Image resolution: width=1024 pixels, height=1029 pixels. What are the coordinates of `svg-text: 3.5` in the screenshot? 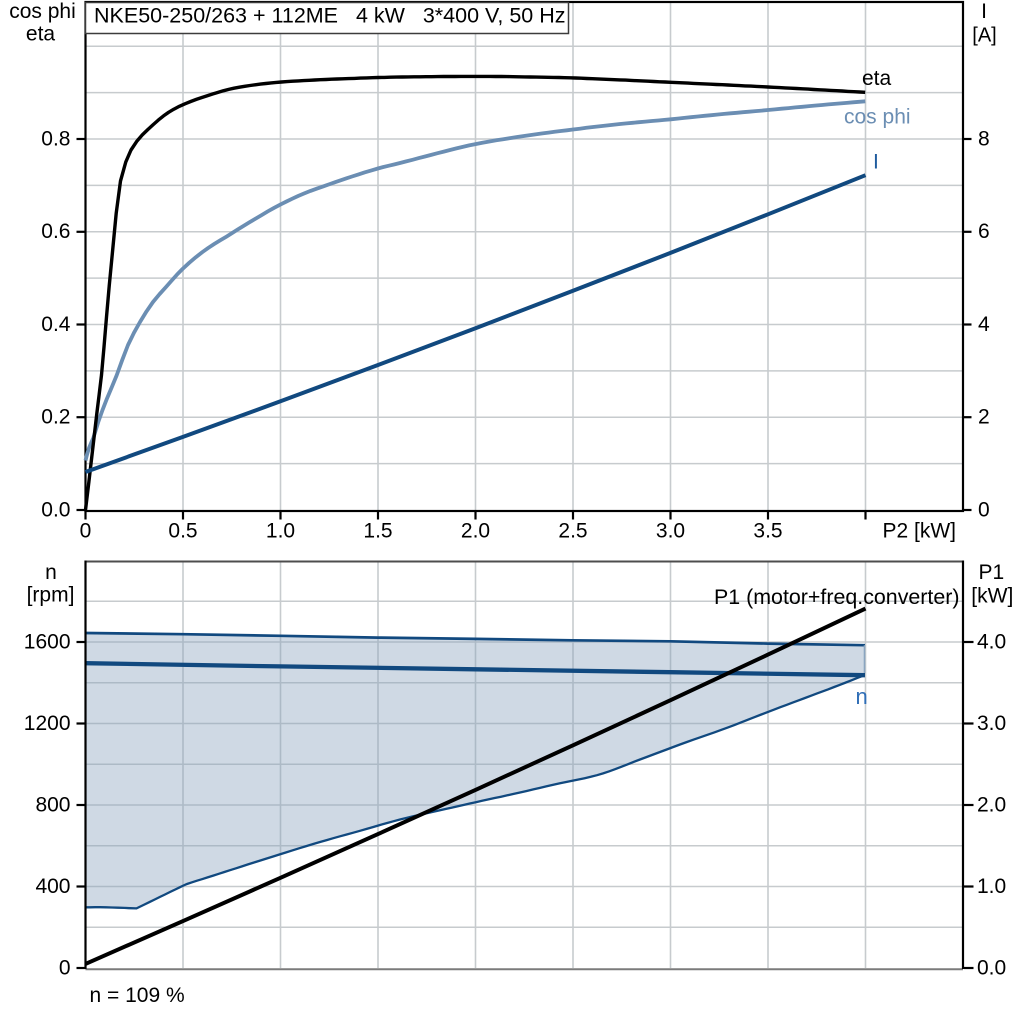 It's located at (767, 531).